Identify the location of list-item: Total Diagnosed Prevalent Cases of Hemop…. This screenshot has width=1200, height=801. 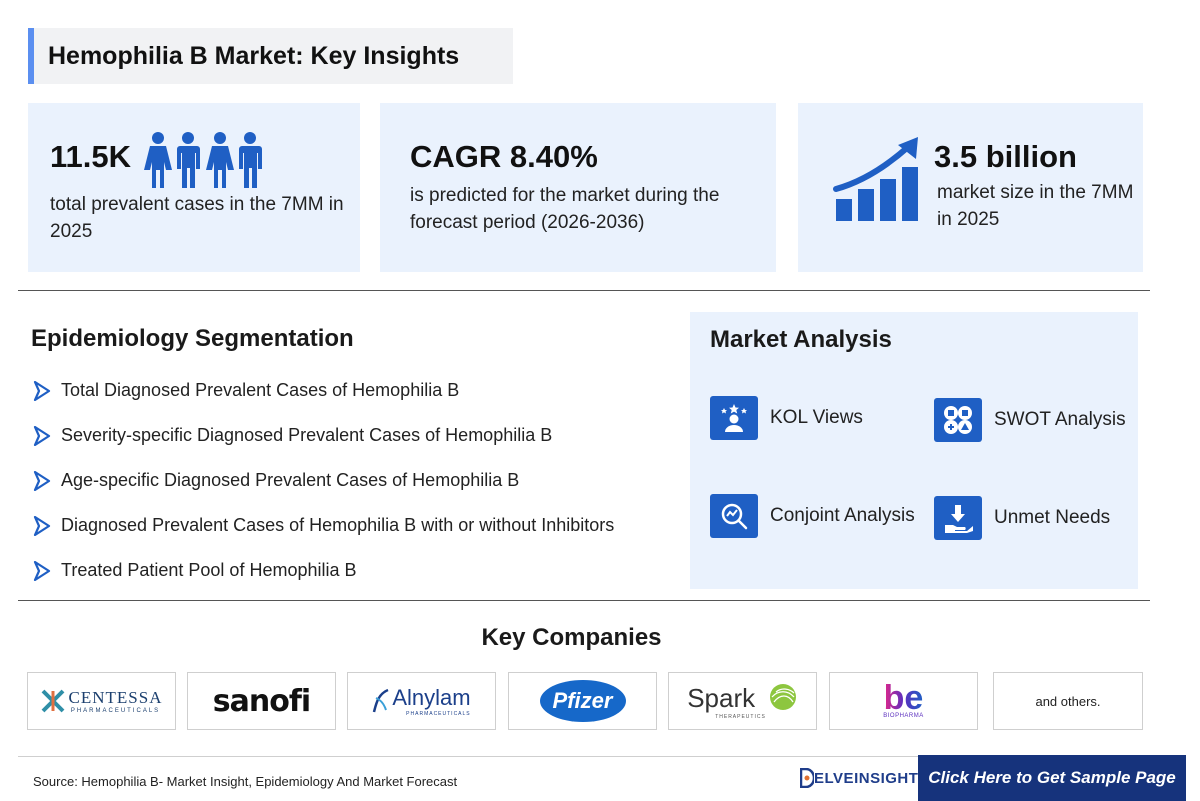
(323, 390).